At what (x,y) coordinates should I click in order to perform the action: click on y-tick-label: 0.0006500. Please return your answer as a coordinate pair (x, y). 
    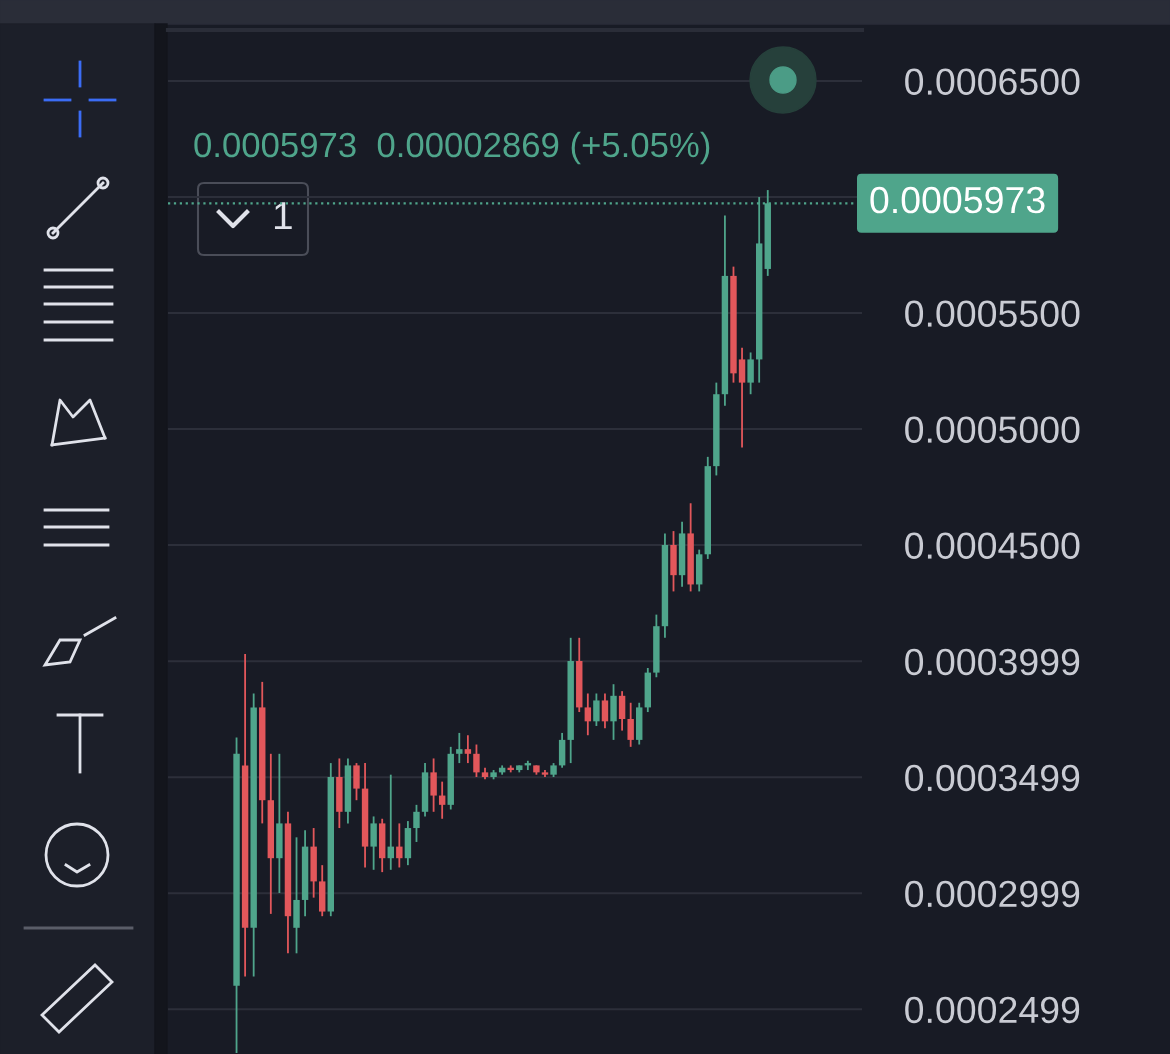
    Looking at the image, I should click on (992, 81).